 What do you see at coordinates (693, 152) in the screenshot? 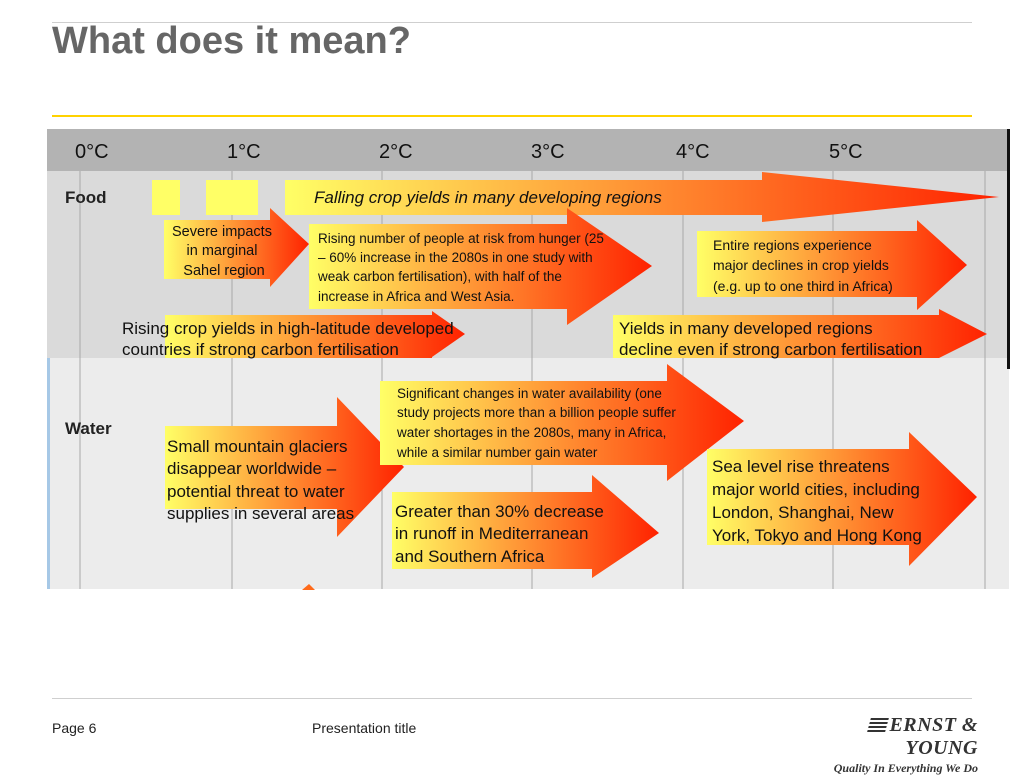
I see `scale-label-4c: 4°C` at bounding box center [693, 152].